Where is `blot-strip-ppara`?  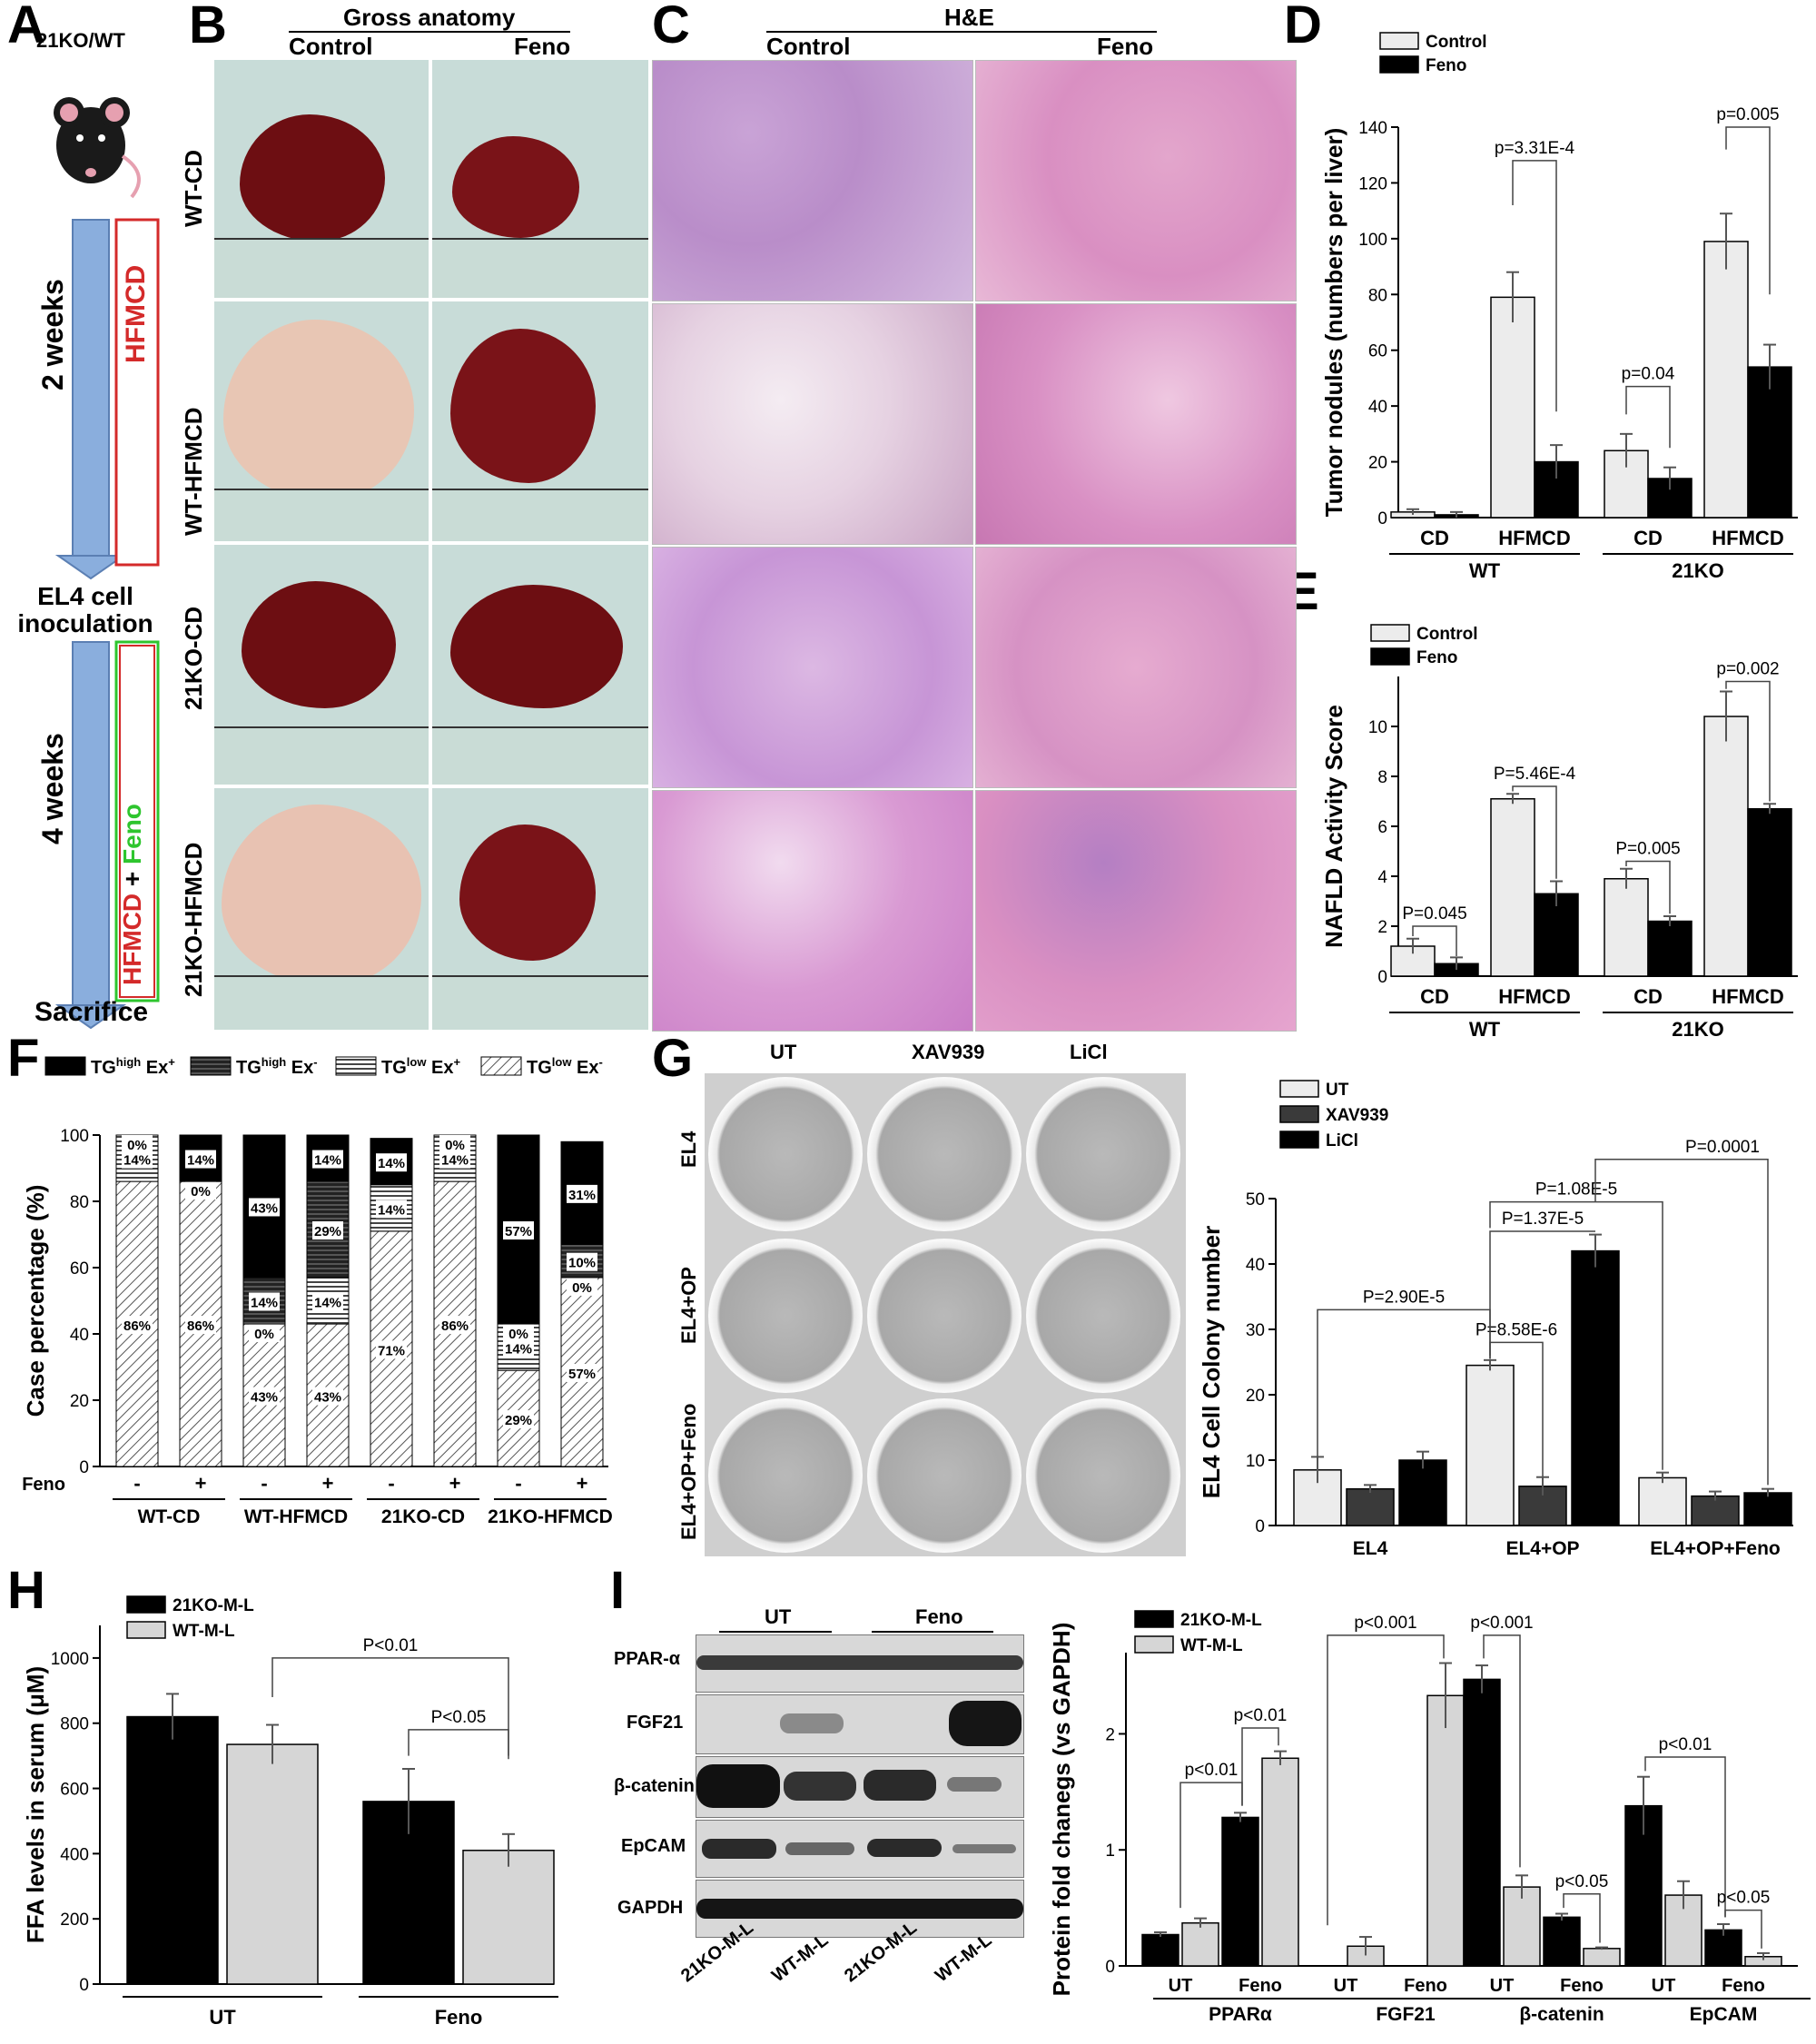 blot-strip-ppara is located at coordinates (860, 1663).